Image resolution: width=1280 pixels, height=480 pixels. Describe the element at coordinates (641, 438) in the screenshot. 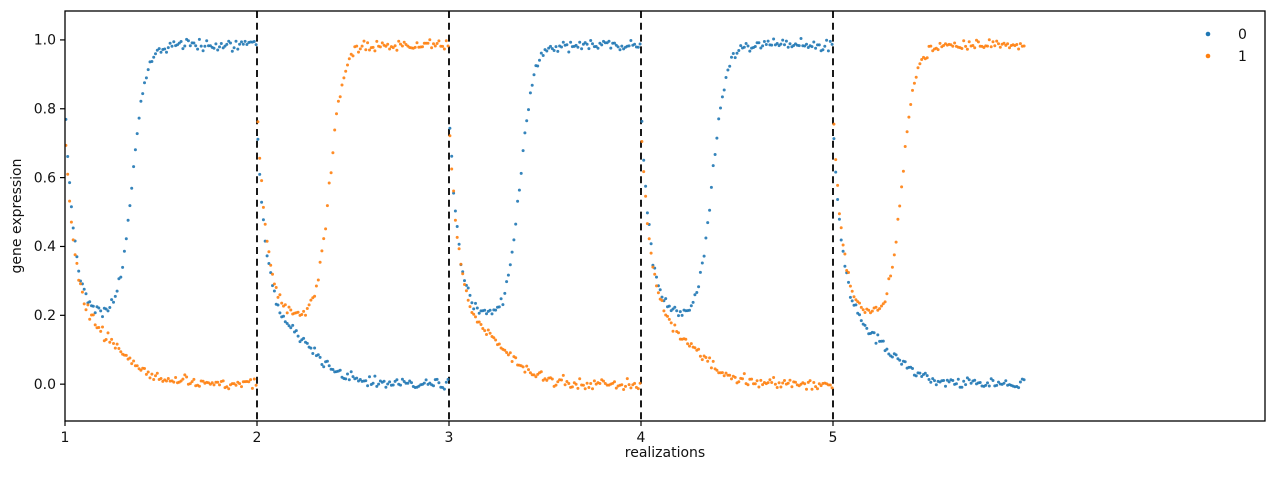

I see `x-tick-label-4: 4` at that location.